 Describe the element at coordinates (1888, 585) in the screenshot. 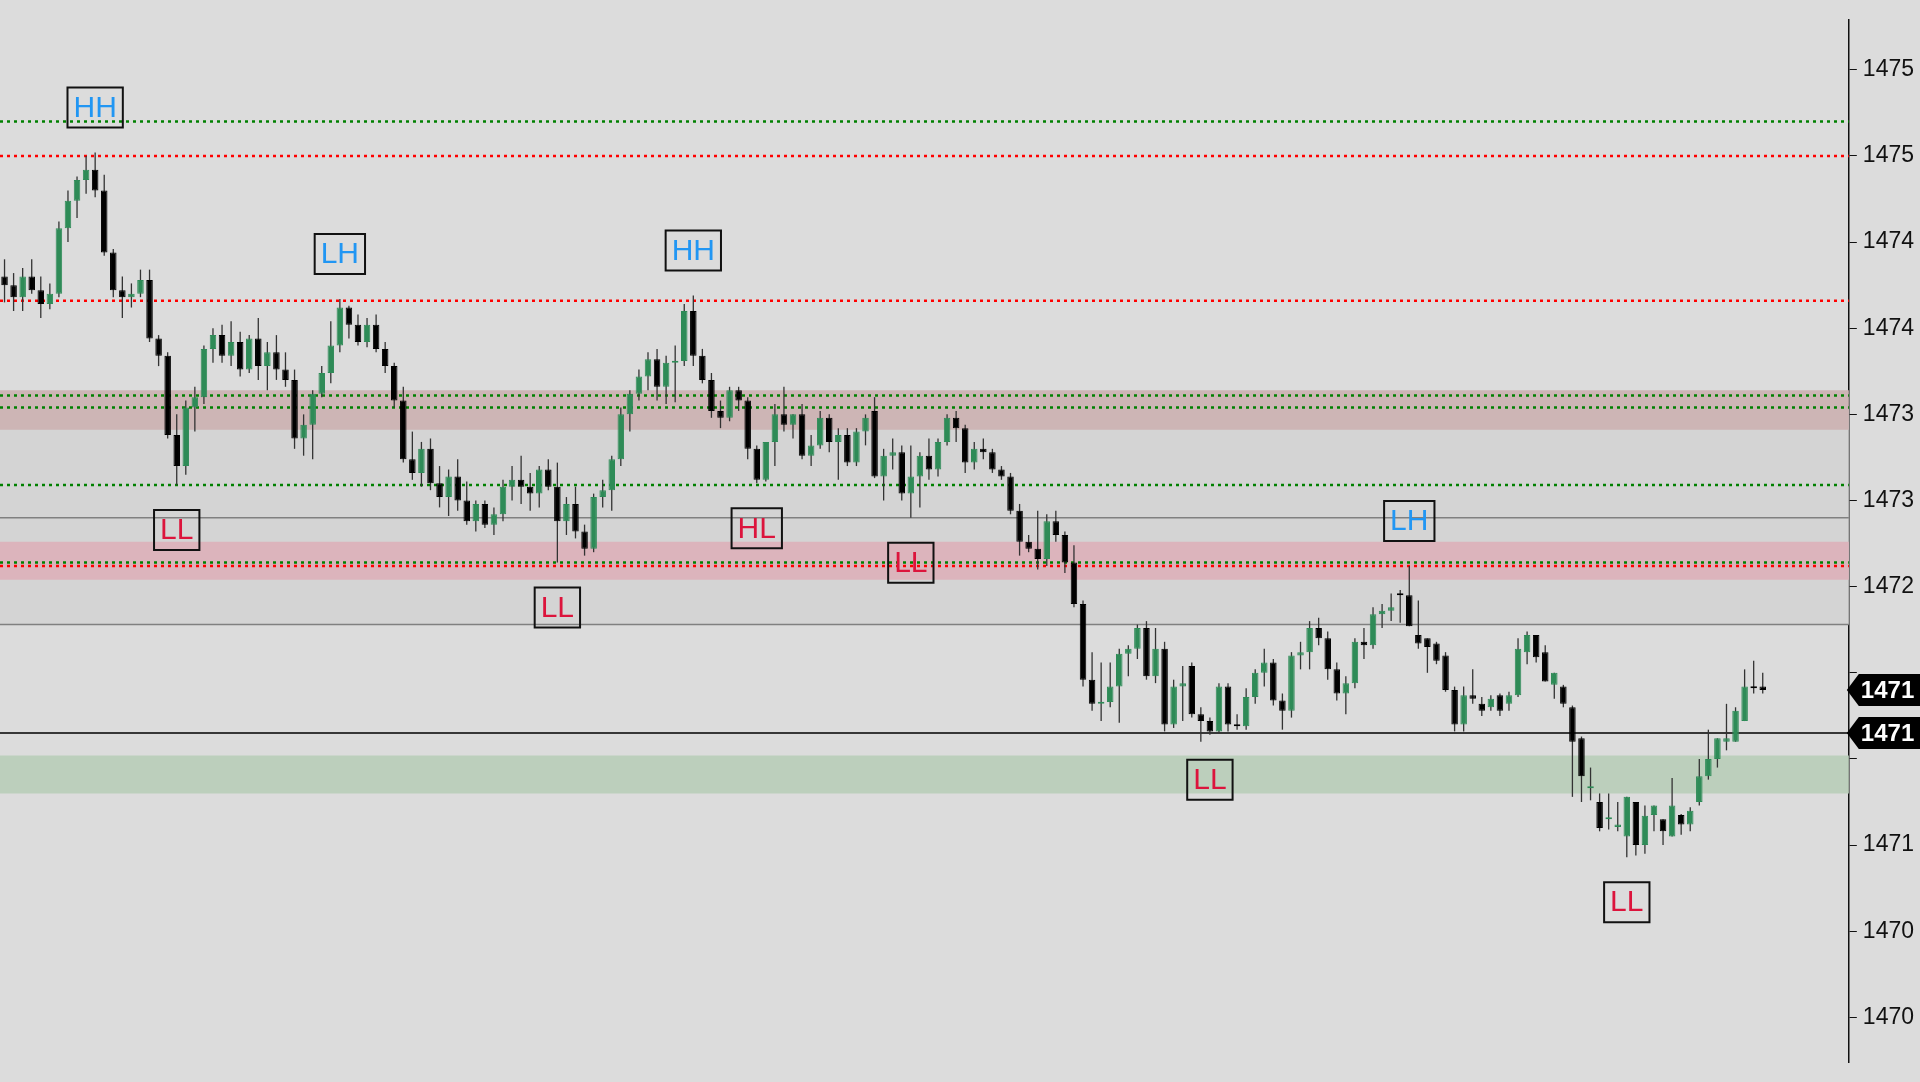

I see `y-tick-label: 1472` at that location.